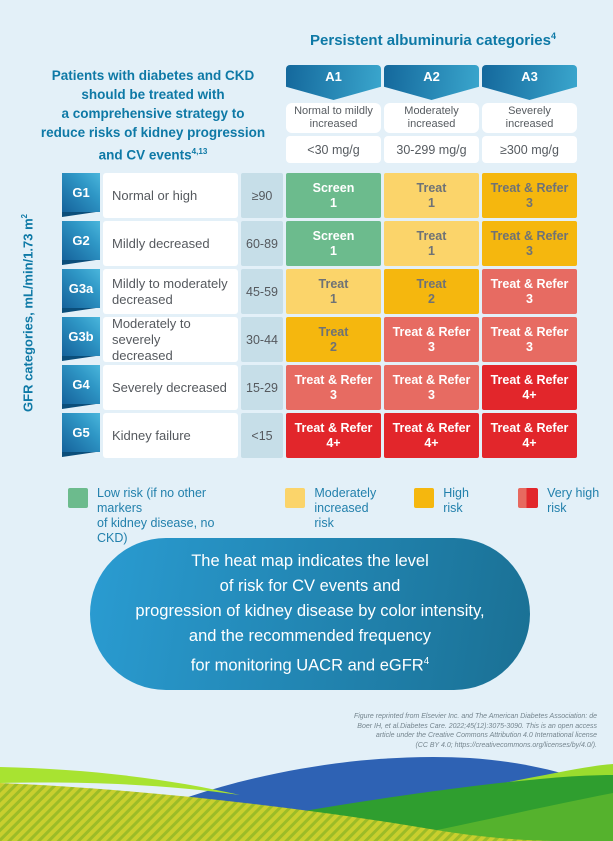 This screenshot has height=841, width=613. What do you see at coordinates (81, 339) in the screenshot?
I see `gfr-badge-g3b: G3b` at bounding box center [81, 339].